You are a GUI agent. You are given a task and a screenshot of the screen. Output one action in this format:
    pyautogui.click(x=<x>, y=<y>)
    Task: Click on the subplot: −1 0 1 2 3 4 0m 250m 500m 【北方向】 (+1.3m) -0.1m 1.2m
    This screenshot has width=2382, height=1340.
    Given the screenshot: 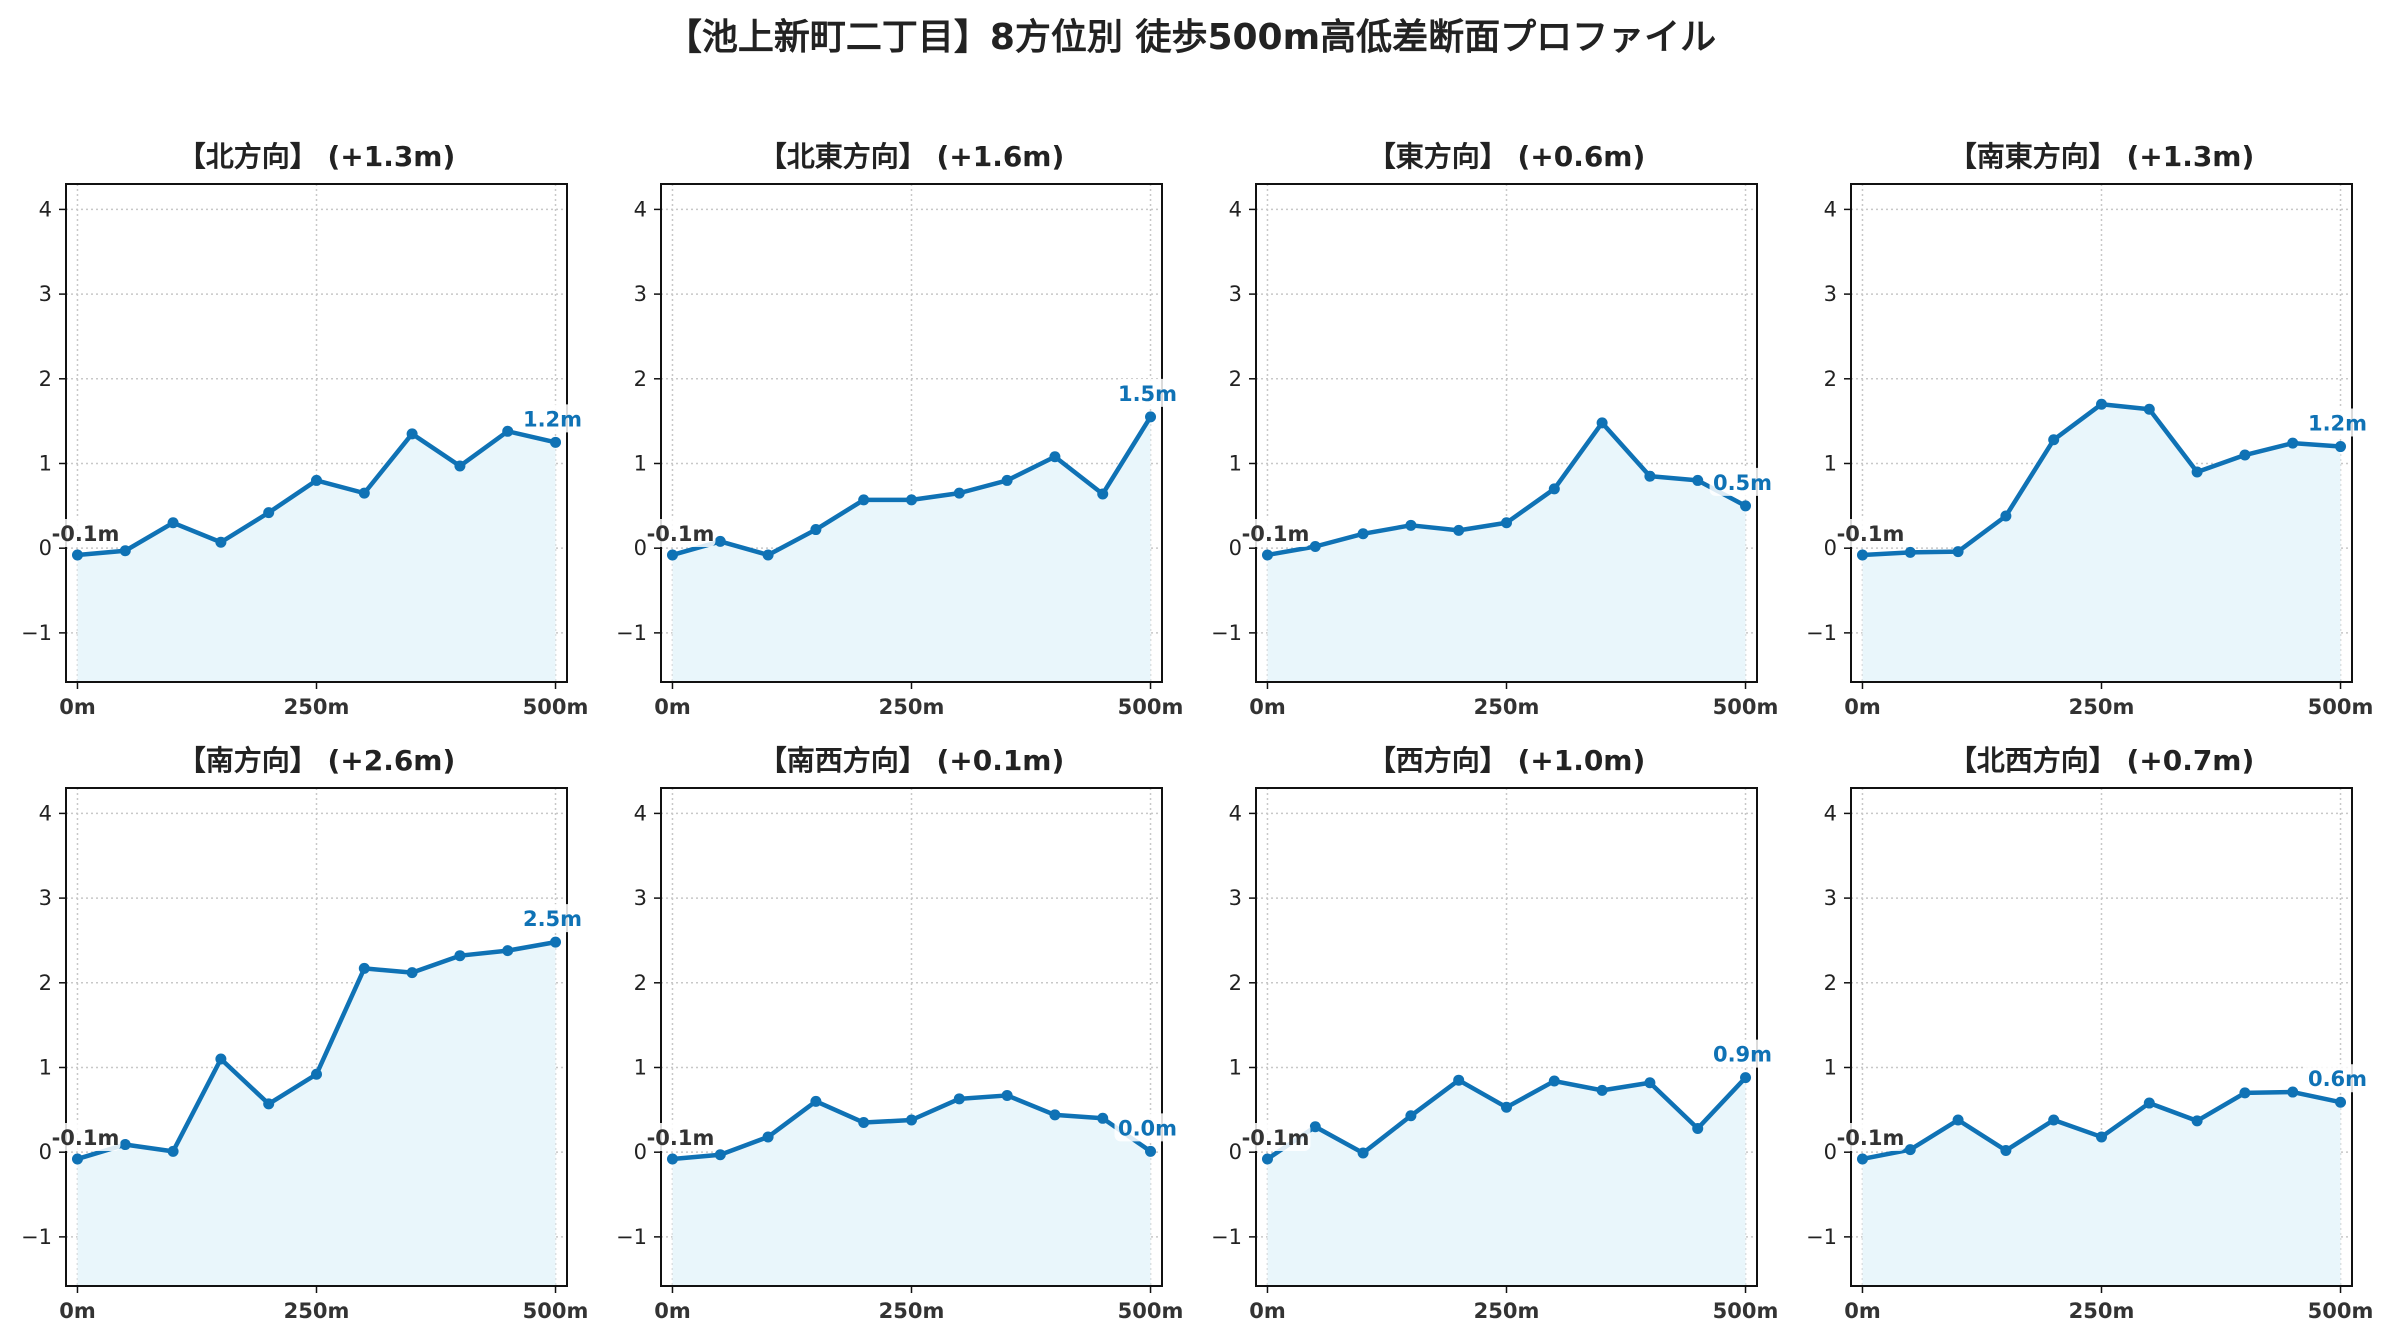 What is the action you would take?
    pyautogui.click(x=304, y=429)
    